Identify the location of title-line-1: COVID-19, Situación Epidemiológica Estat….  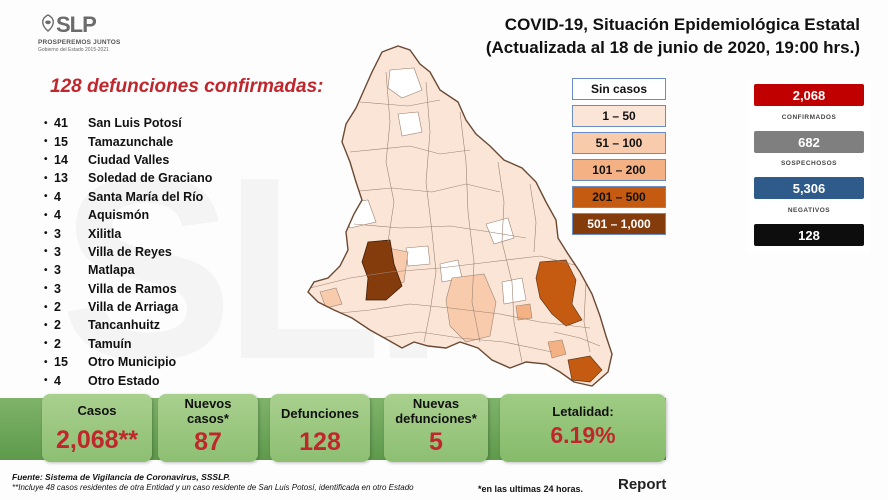
(682, 24).